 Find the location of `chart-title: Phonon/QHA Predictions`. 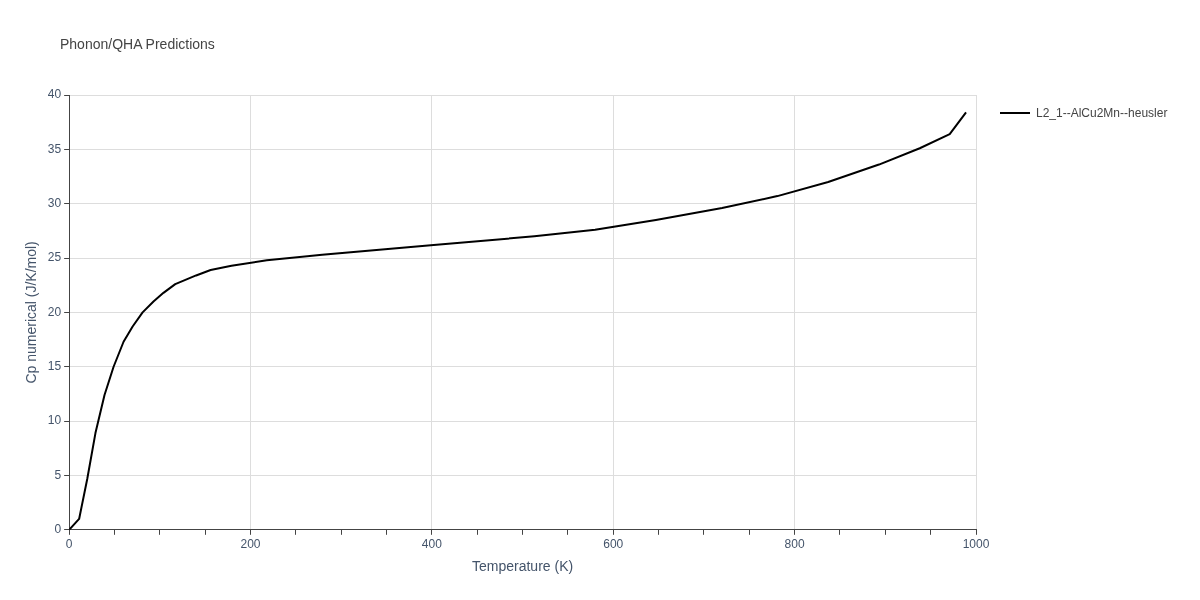

chart-title: Phonon/QHA Predictions is located at coordinates (137, 44).